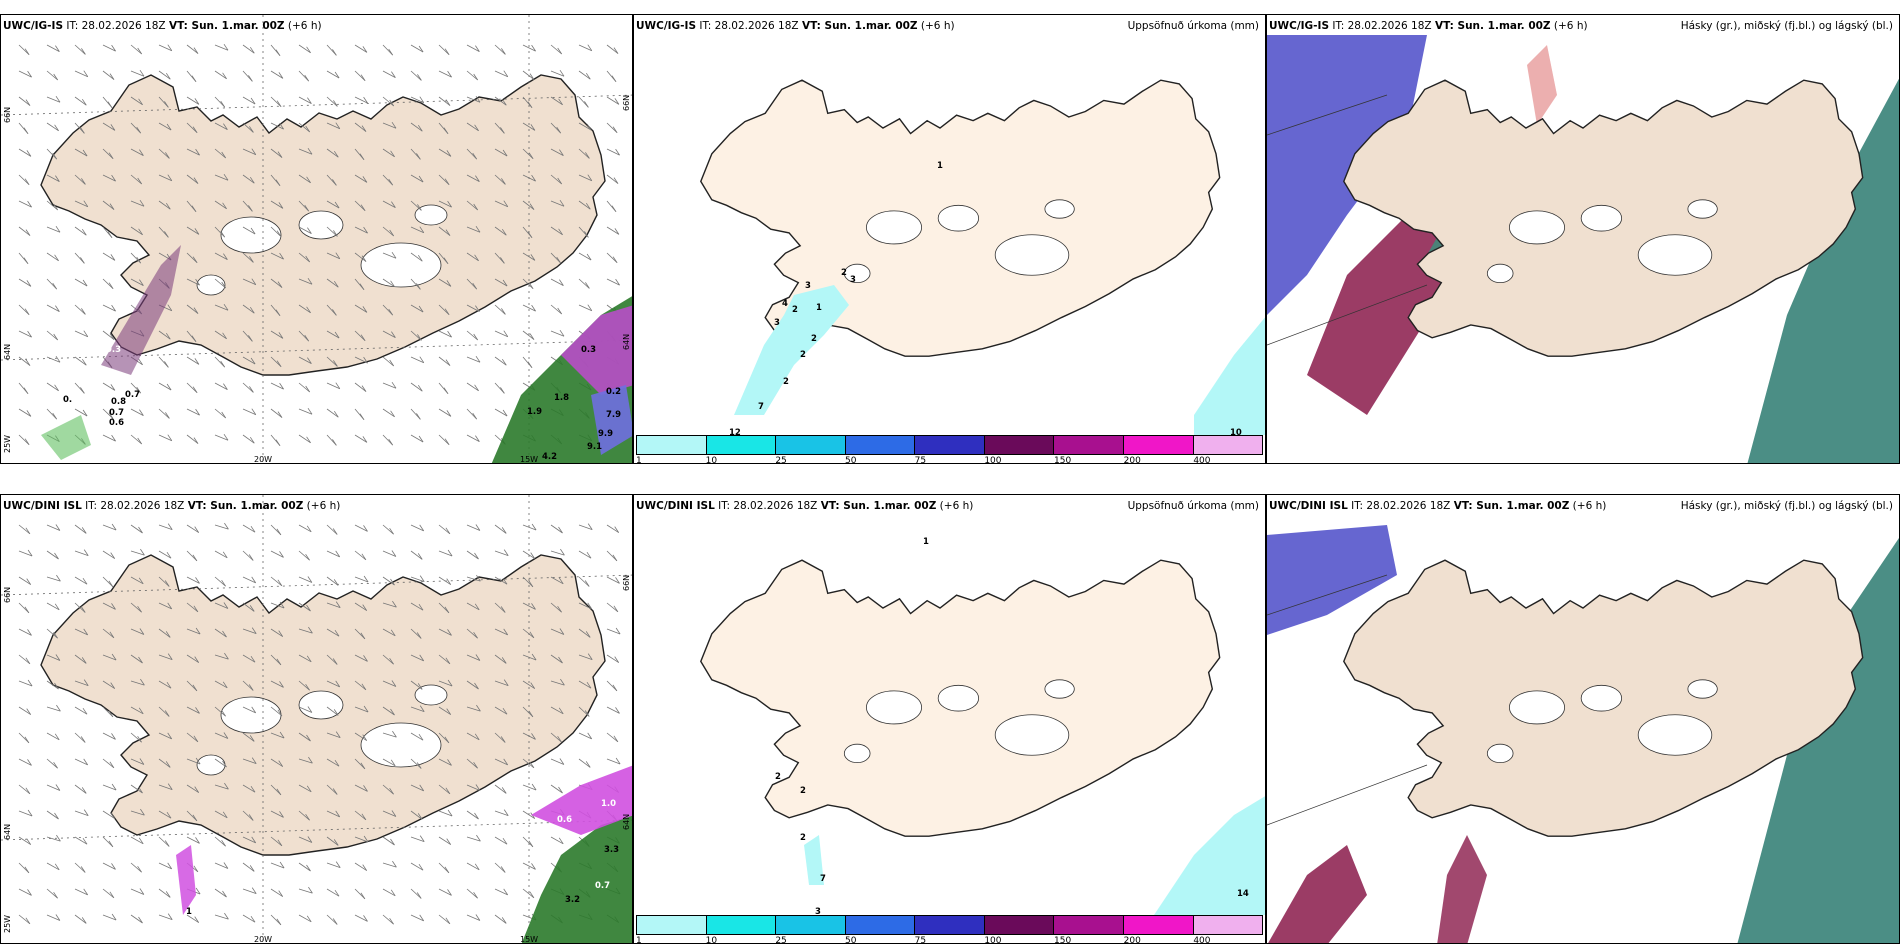 The width and height of the screenshot is (1900, 950). I want to click on init-time: IT: 28.02.2026 18Z, so click(1401, 506).